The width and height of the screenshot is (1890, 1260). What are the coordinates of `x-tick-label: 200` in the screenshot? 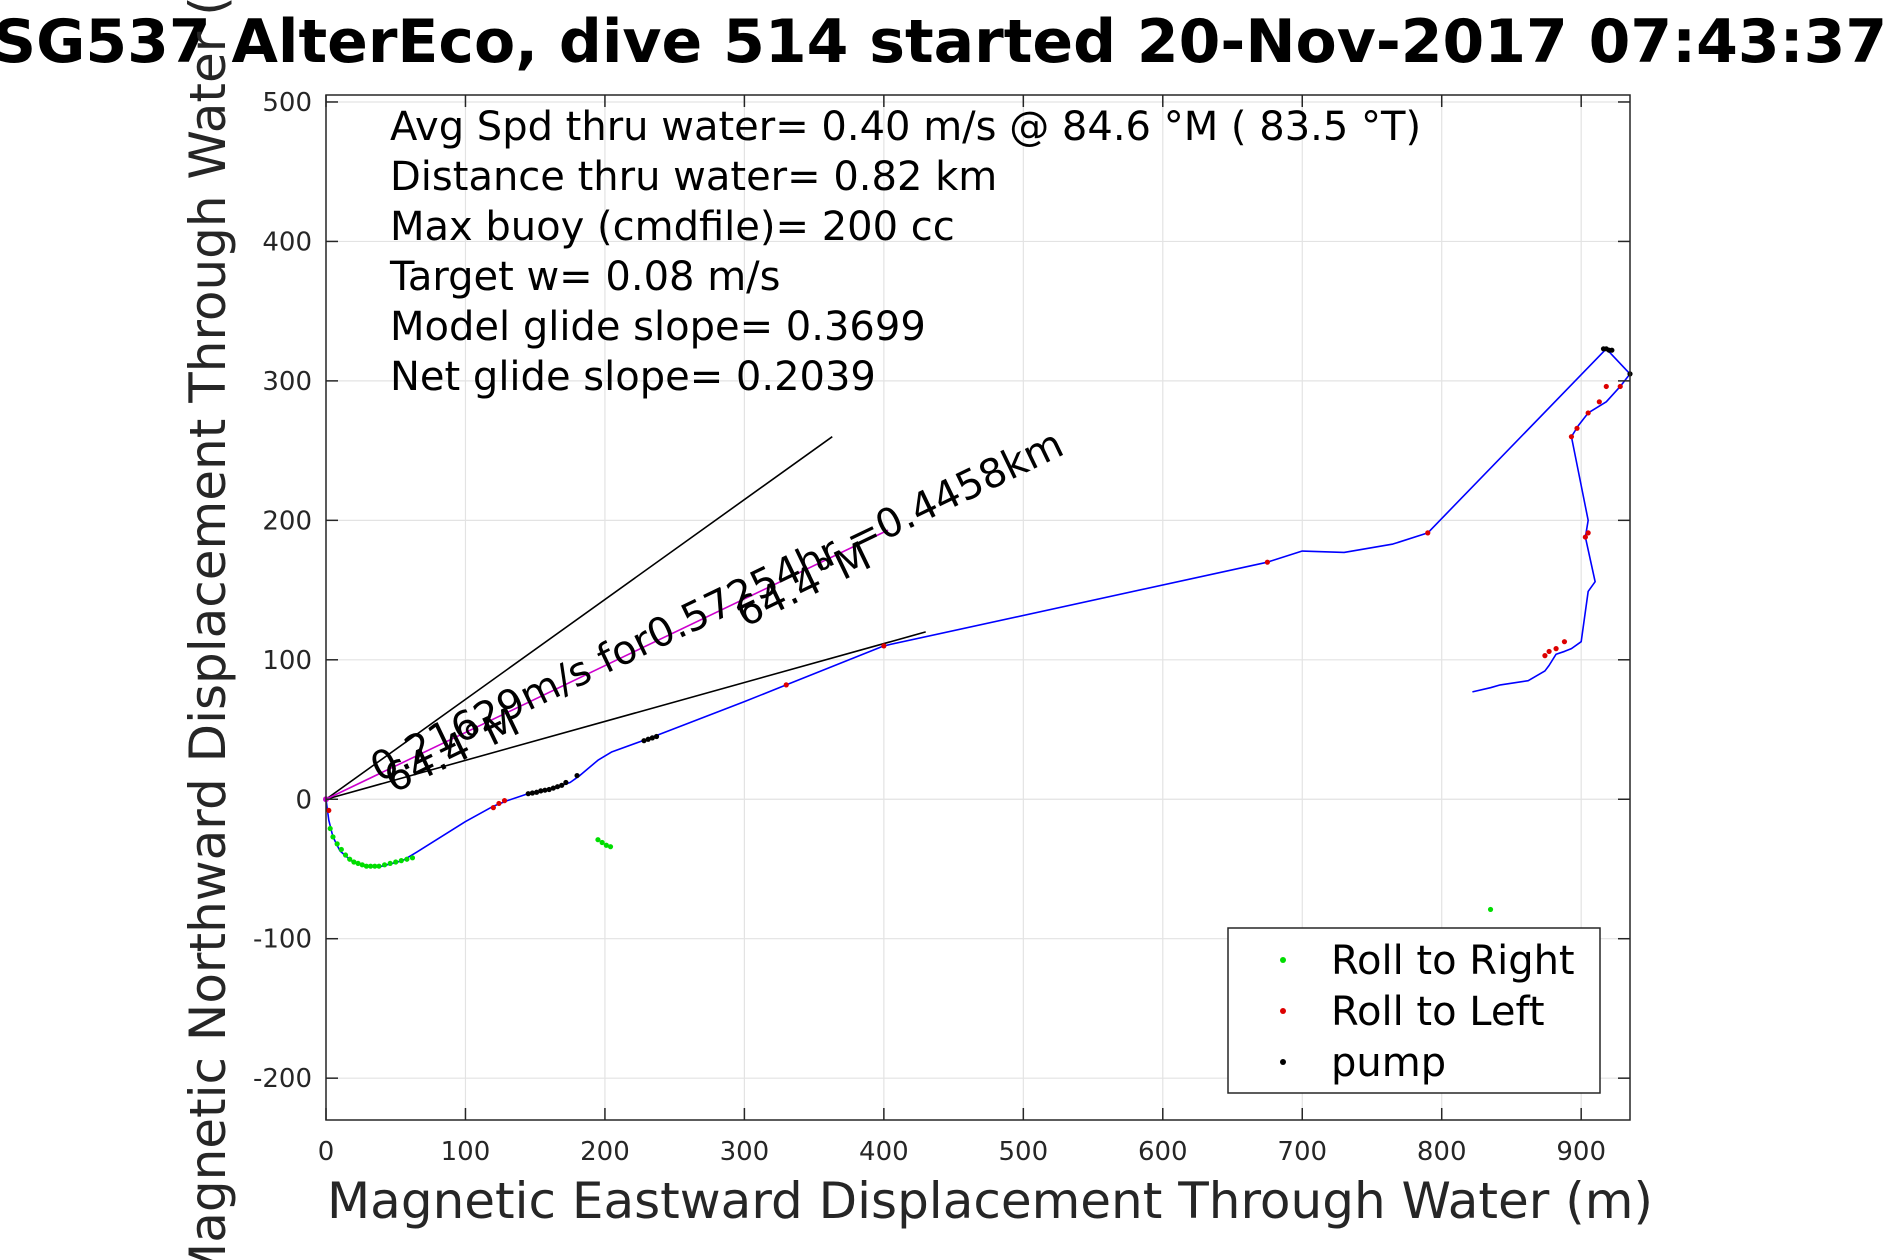 It's located at (605, 1152).